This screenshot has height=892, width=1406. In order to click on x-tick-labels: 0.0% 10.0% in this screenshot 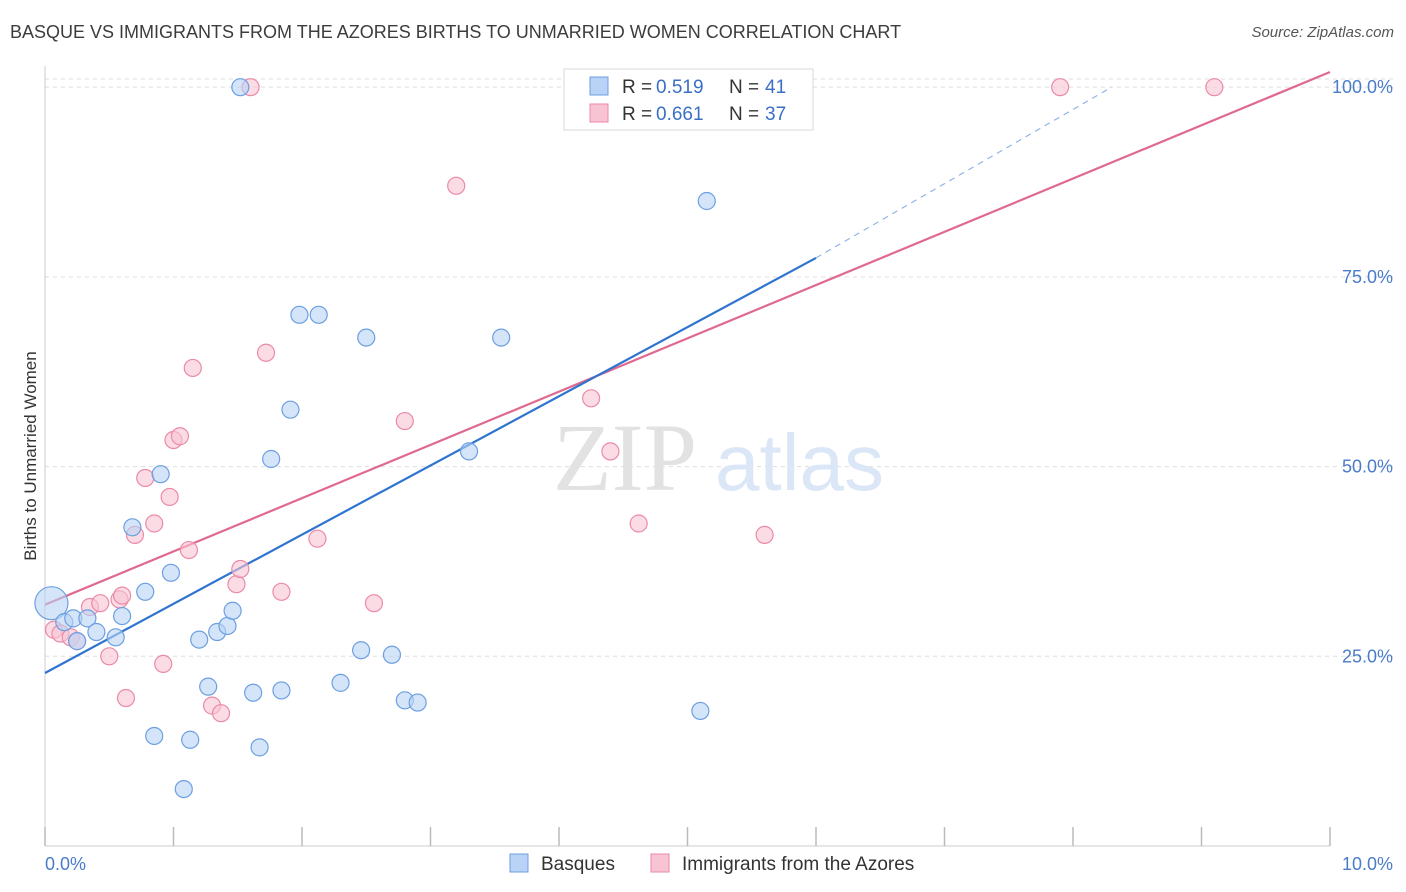, I will do `click(719, 864)`.